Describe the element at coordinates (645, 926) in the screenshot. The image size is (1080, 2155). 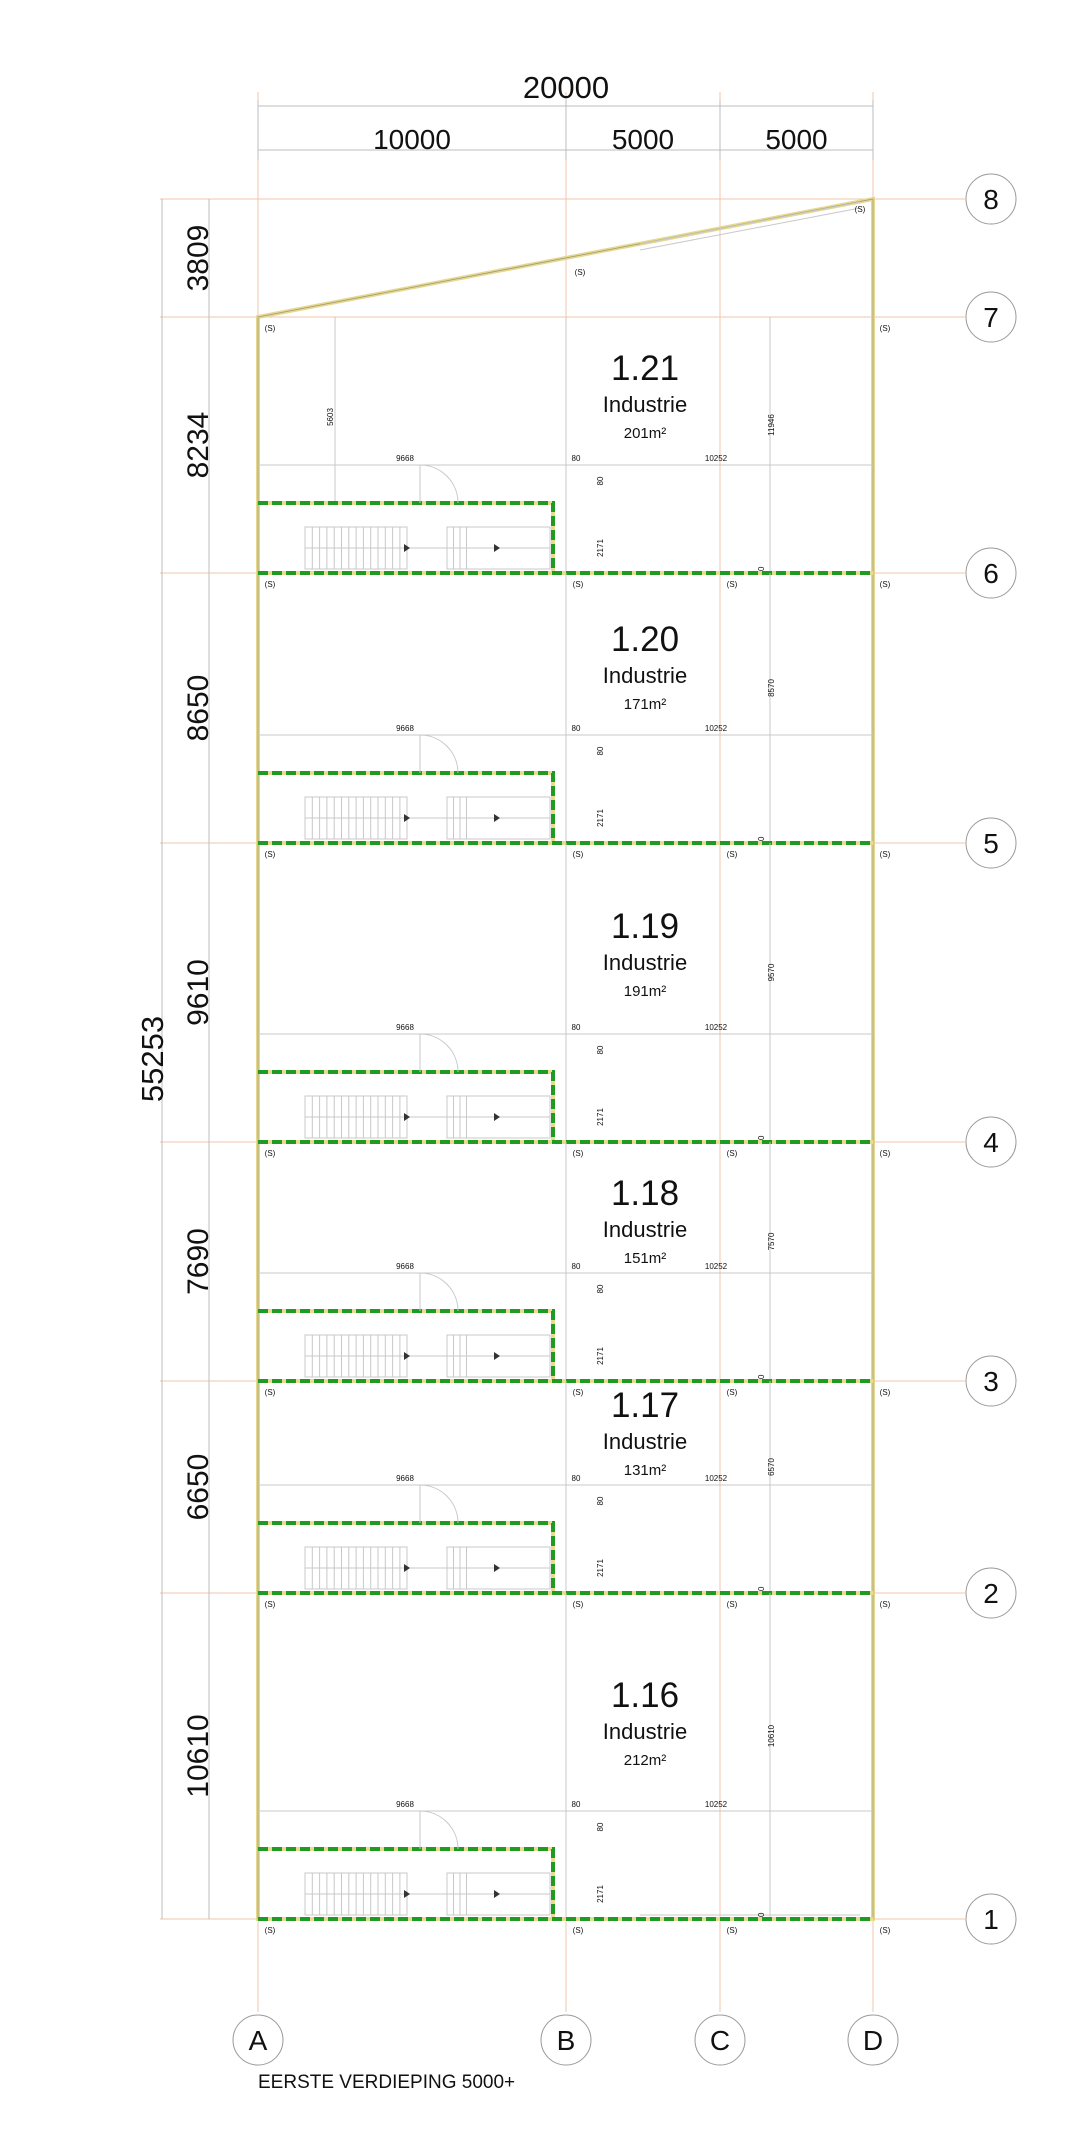
I see `room-number: 1.19` at that location.